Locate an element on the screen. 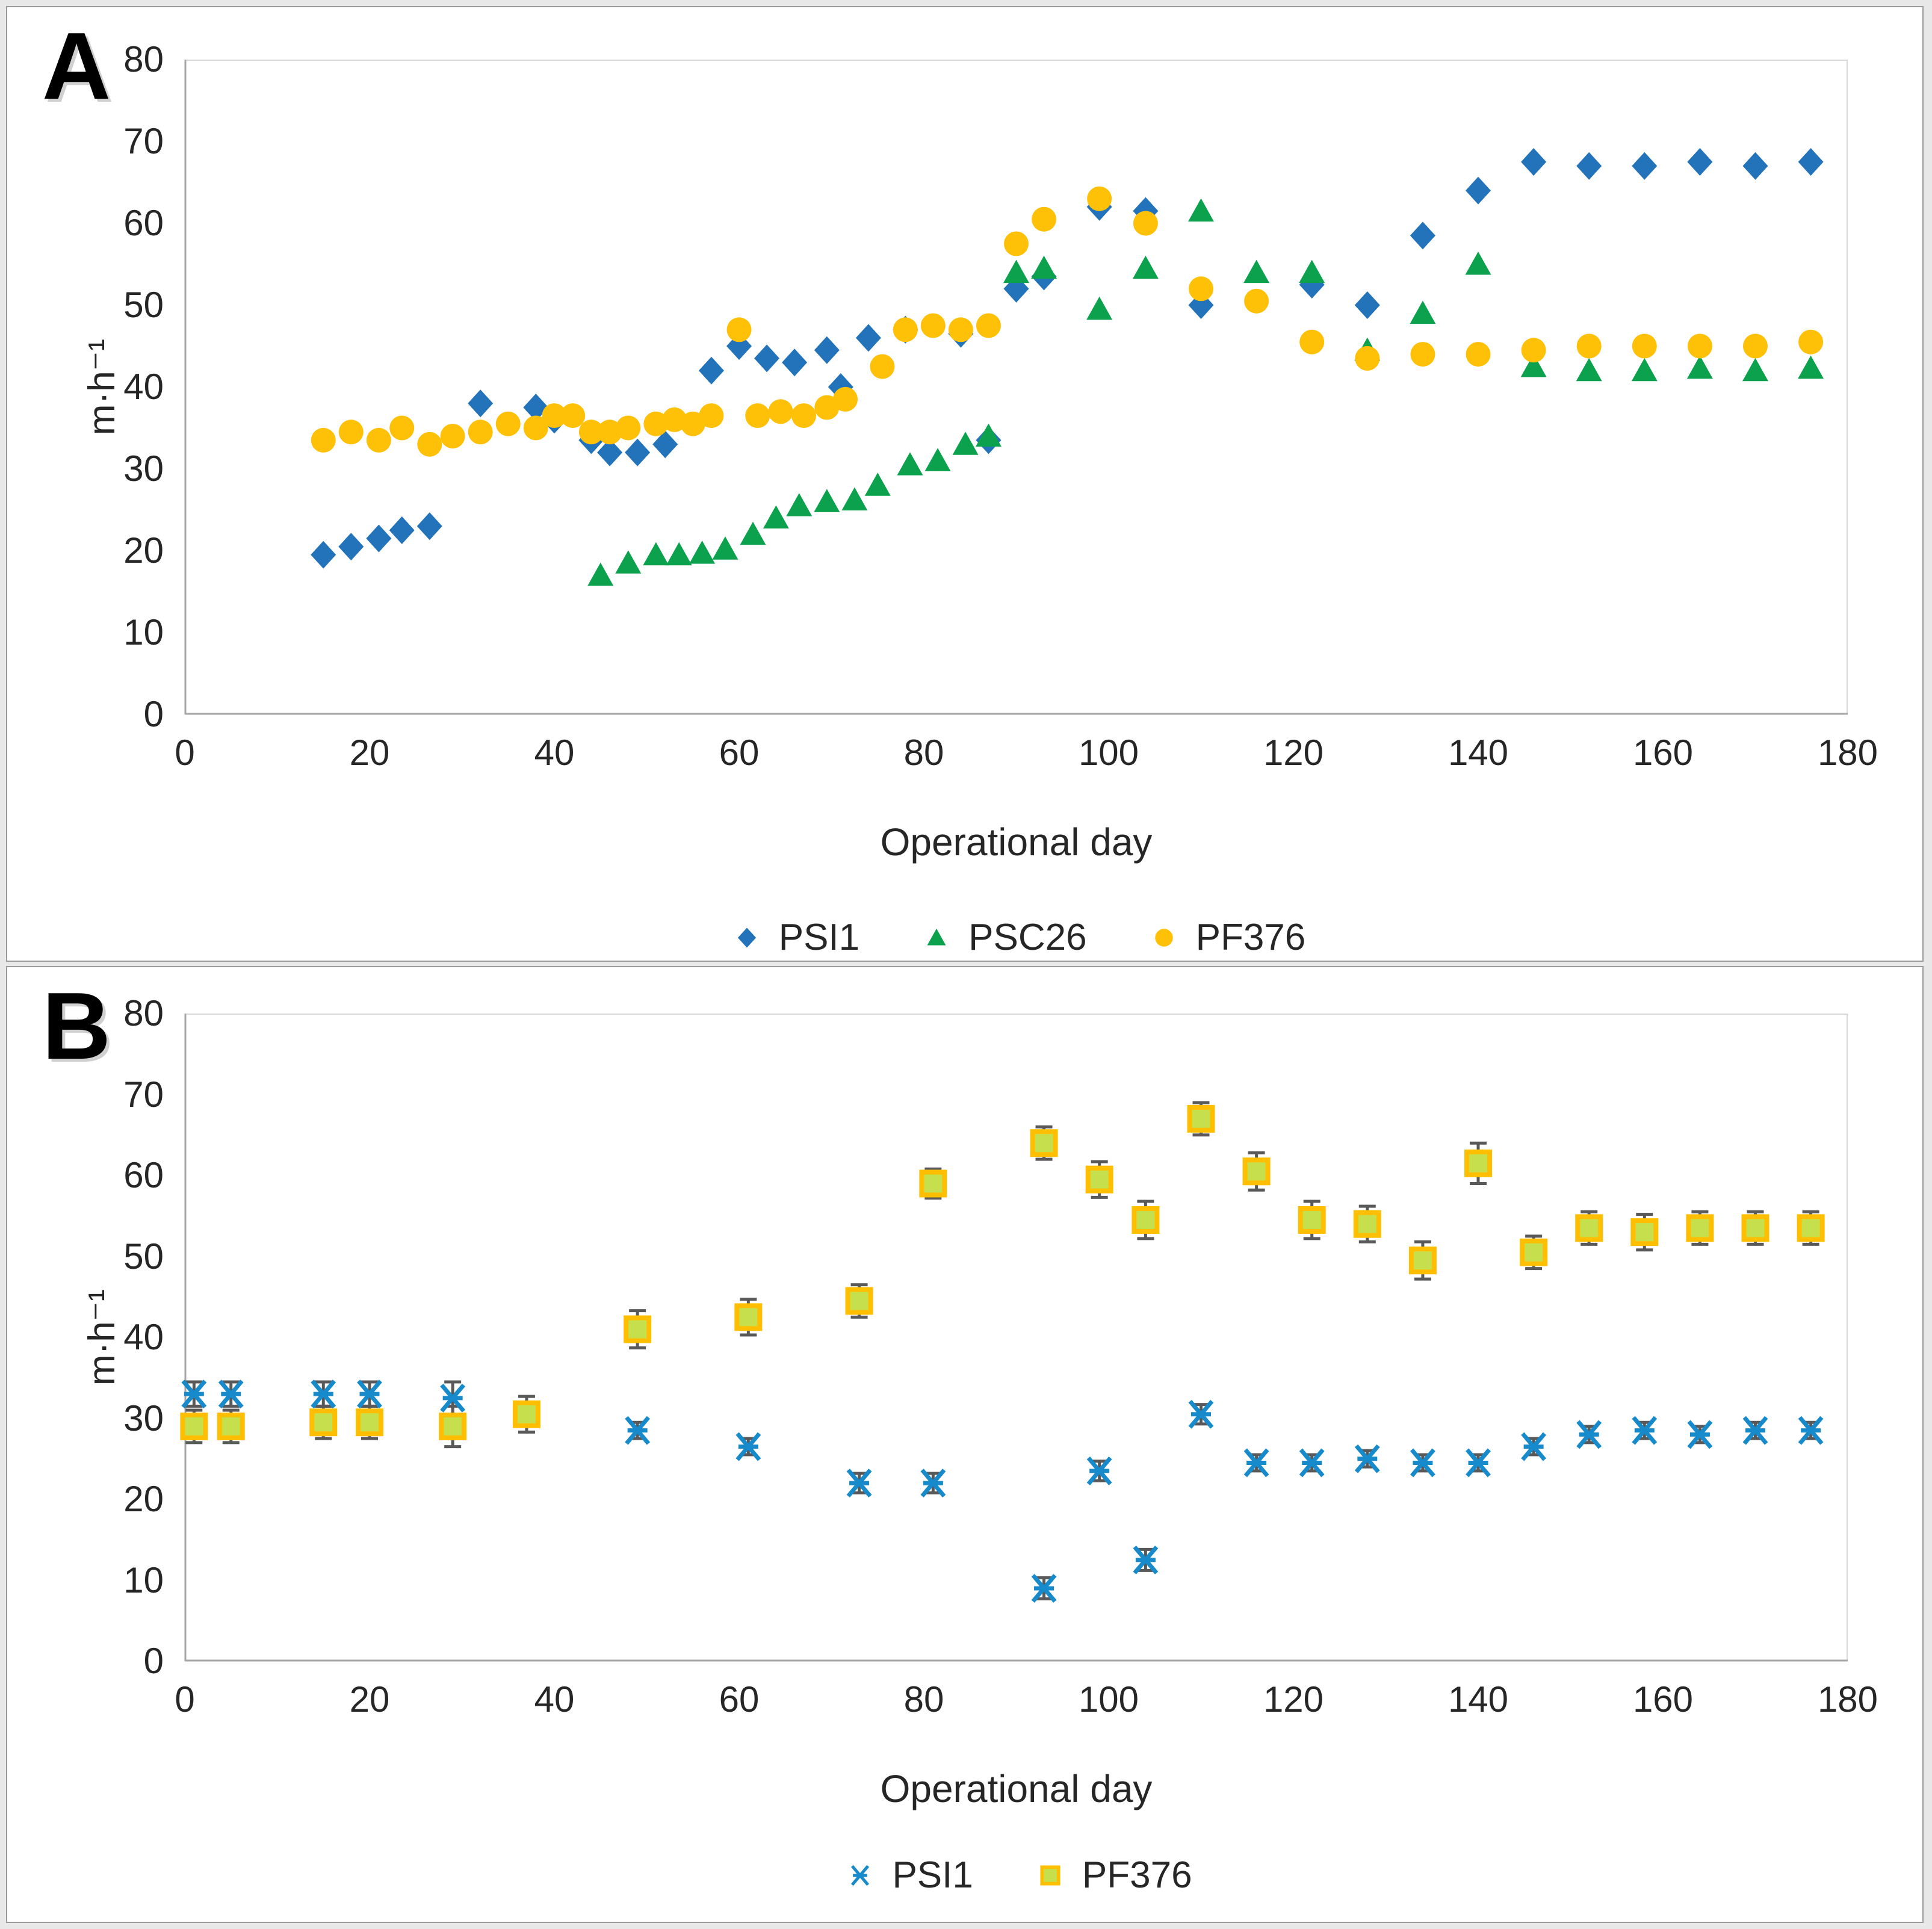 The width and height of the screenshot is (1932, 1929). x-tick-label: 140 is located at coordinates (1478, 1700).